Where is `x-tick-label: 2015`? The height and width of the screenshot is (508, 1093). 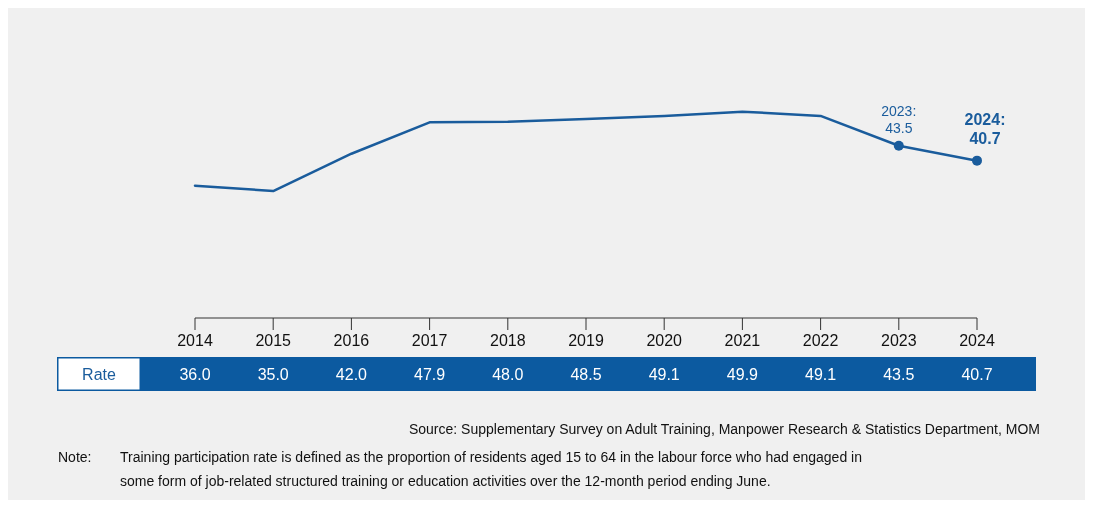 x-tick-label: 2015 is located at coordinates (273, 340).